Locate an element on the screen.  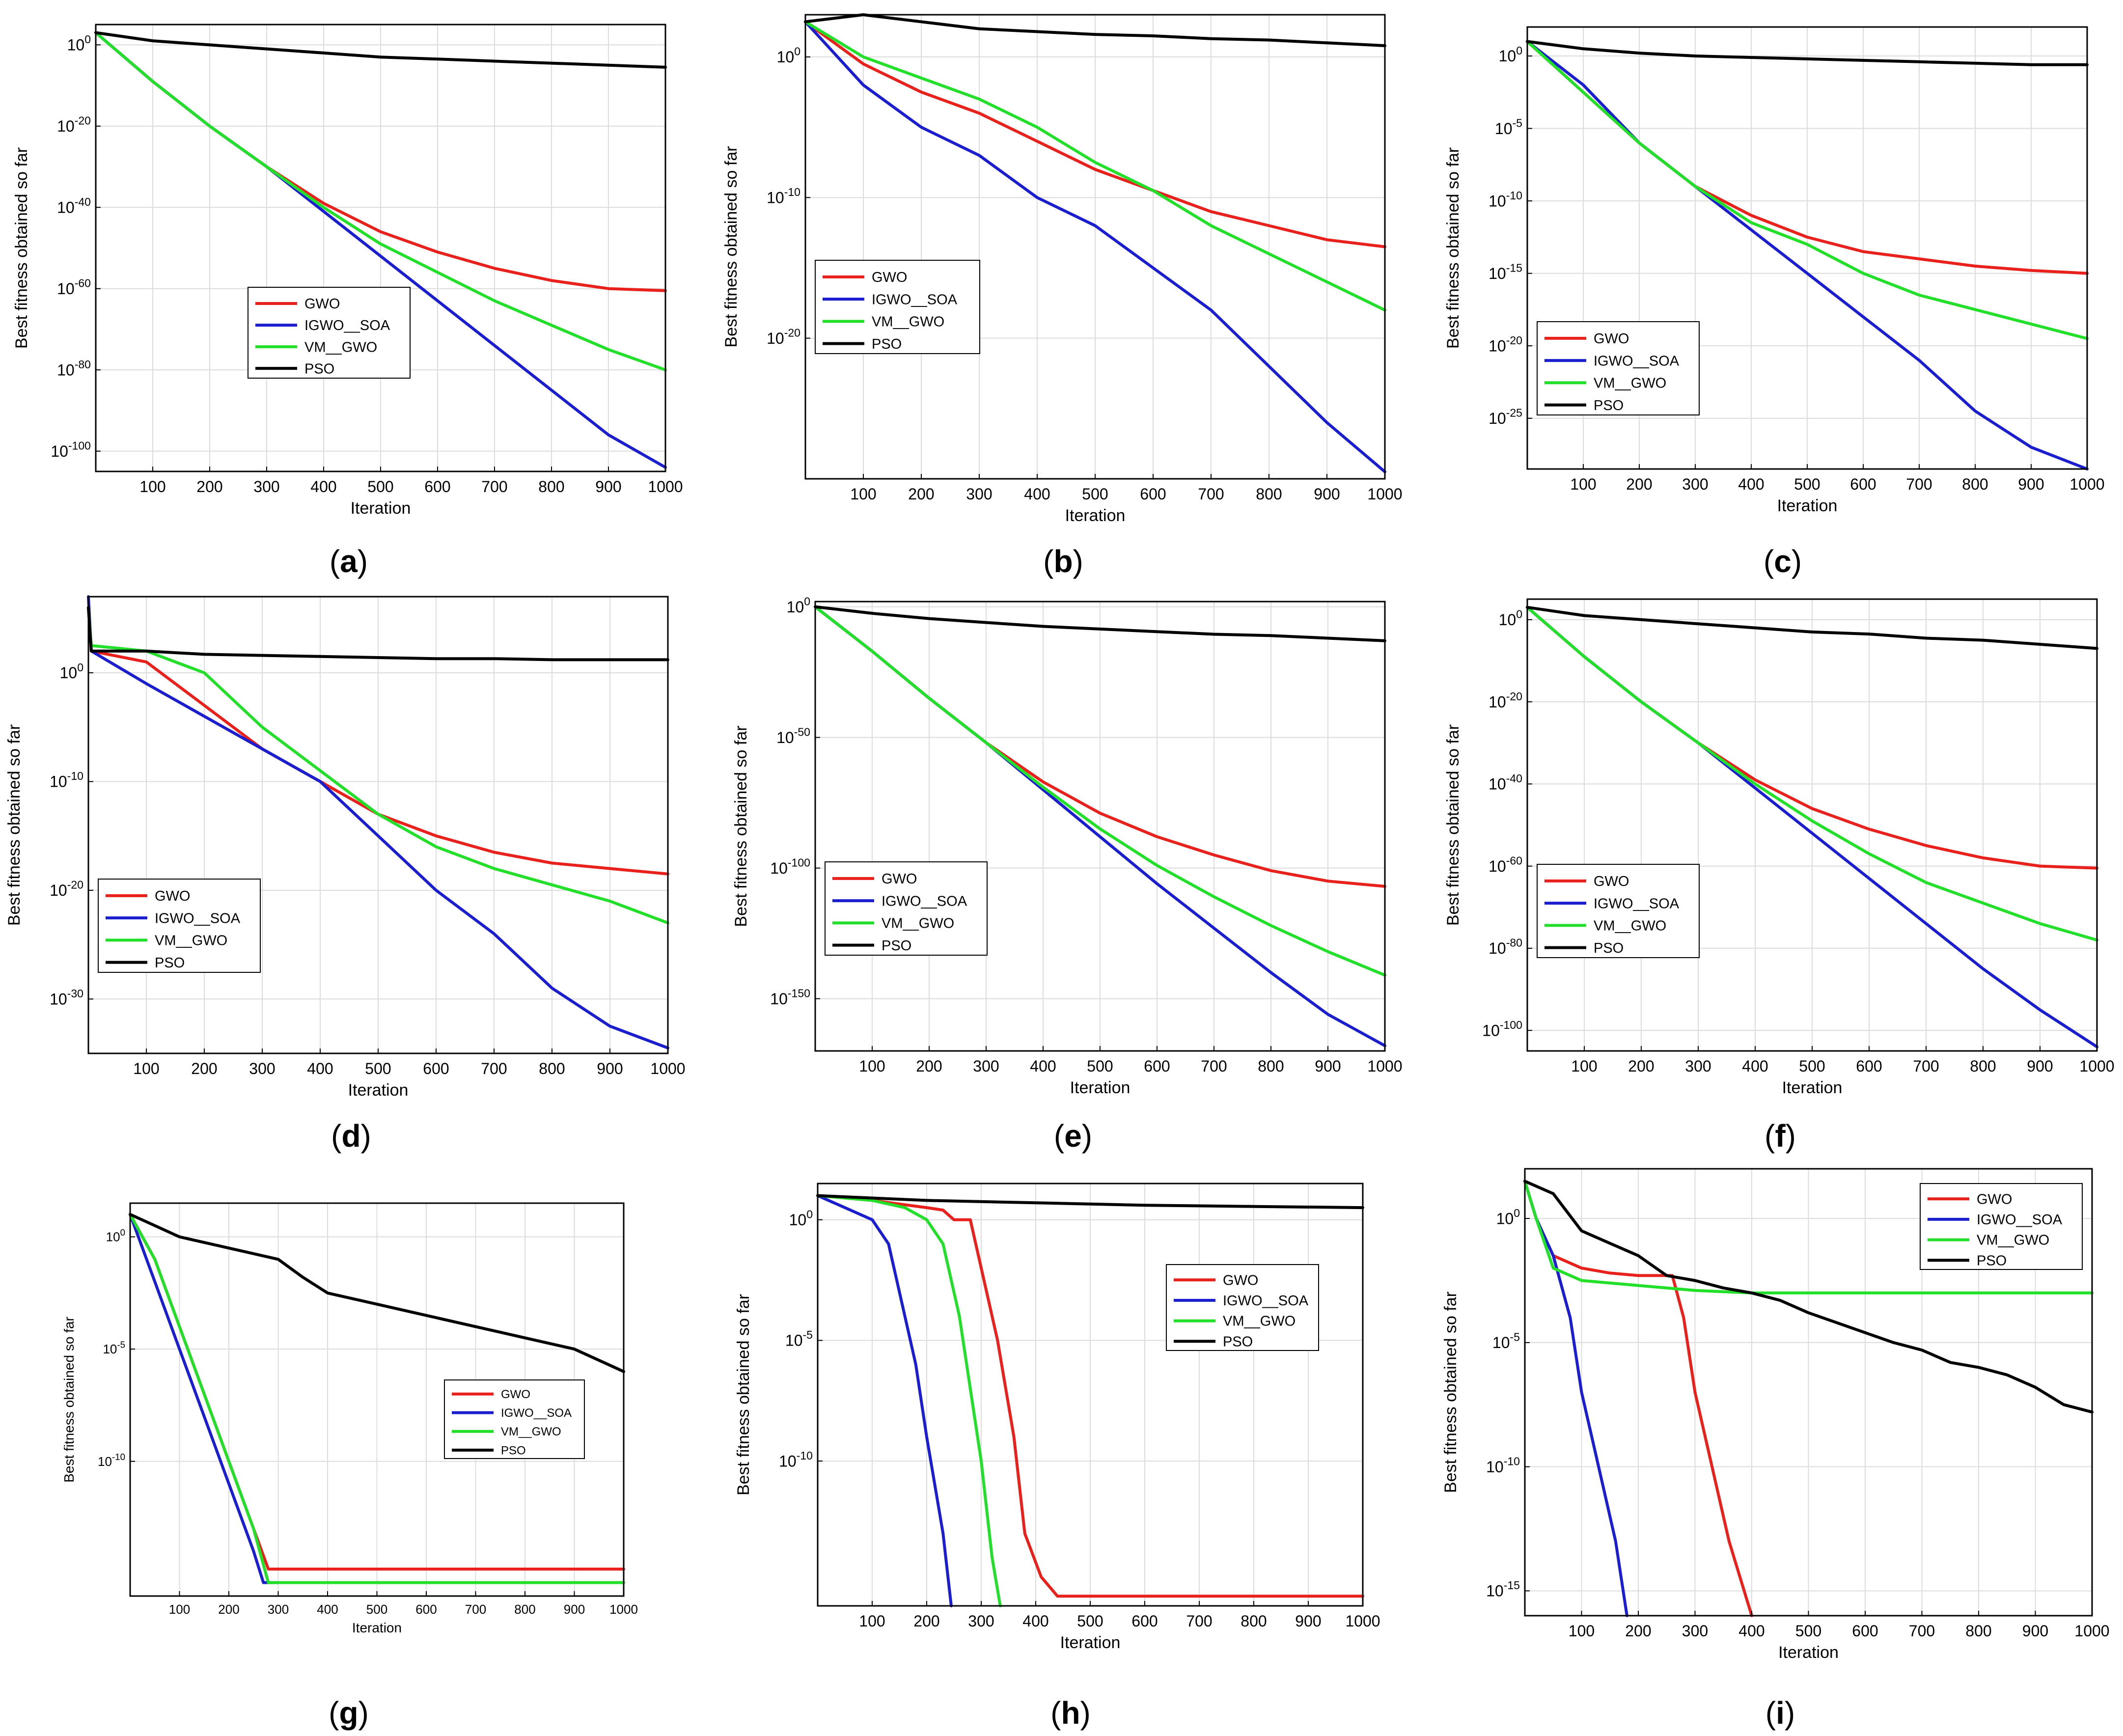
y-tick-label: 10⁻²⁵ is located at coordinates (1506, 417).